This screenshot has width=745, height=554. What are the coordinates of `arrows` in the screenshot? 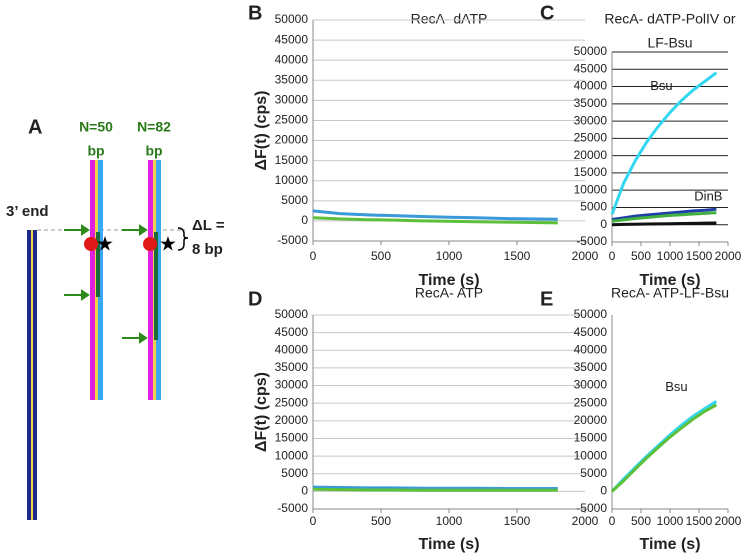 It's located at (106, 284).